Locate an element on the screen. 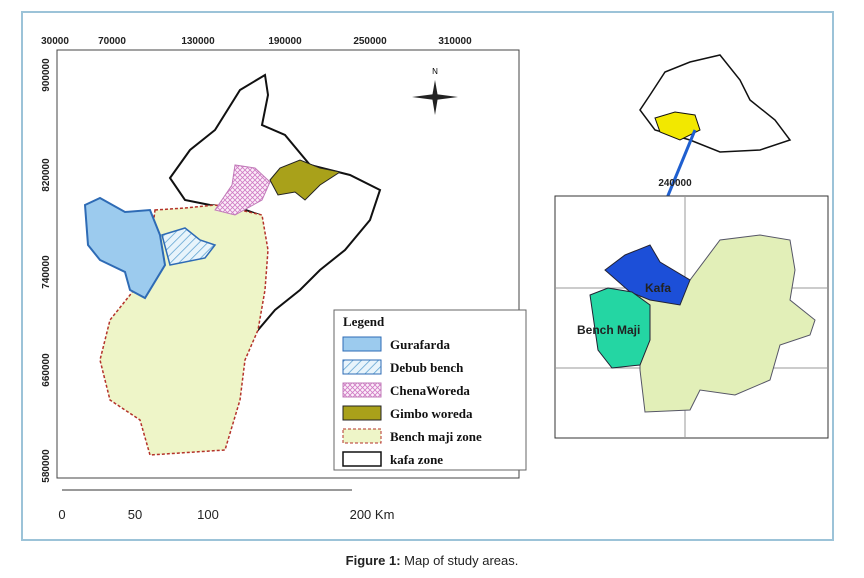 This screenshot has width=864, height=578. legend-item: Debub bench is located at coordinates (427, 367).